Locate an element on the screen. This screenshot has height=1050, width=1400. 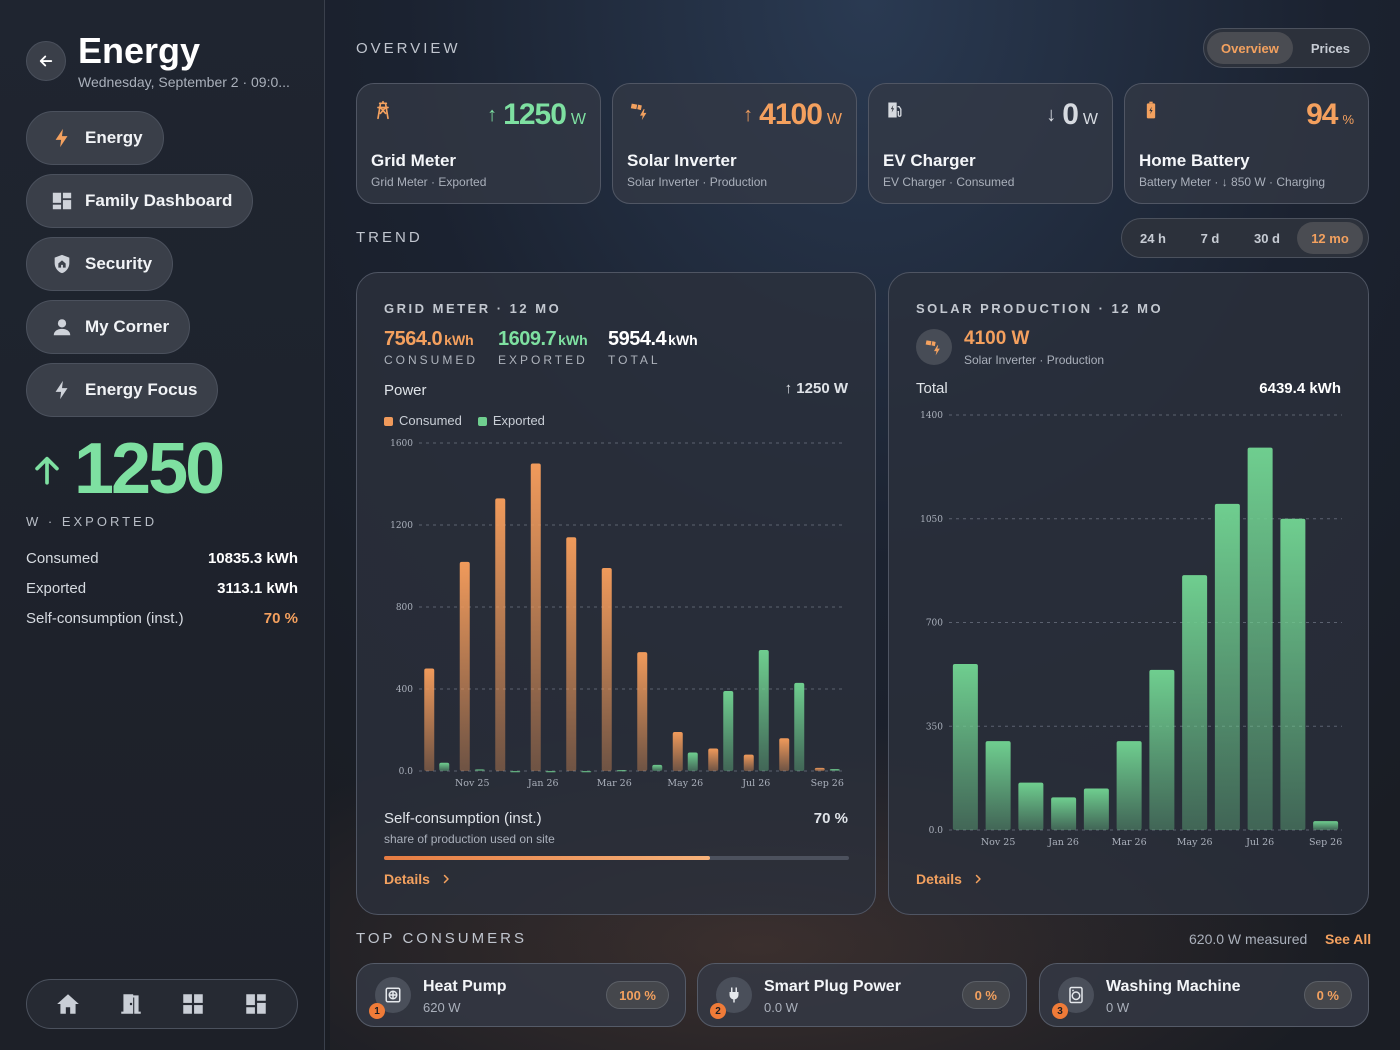
nav-my-corner: My Corner is located at coordinates (108, 327).